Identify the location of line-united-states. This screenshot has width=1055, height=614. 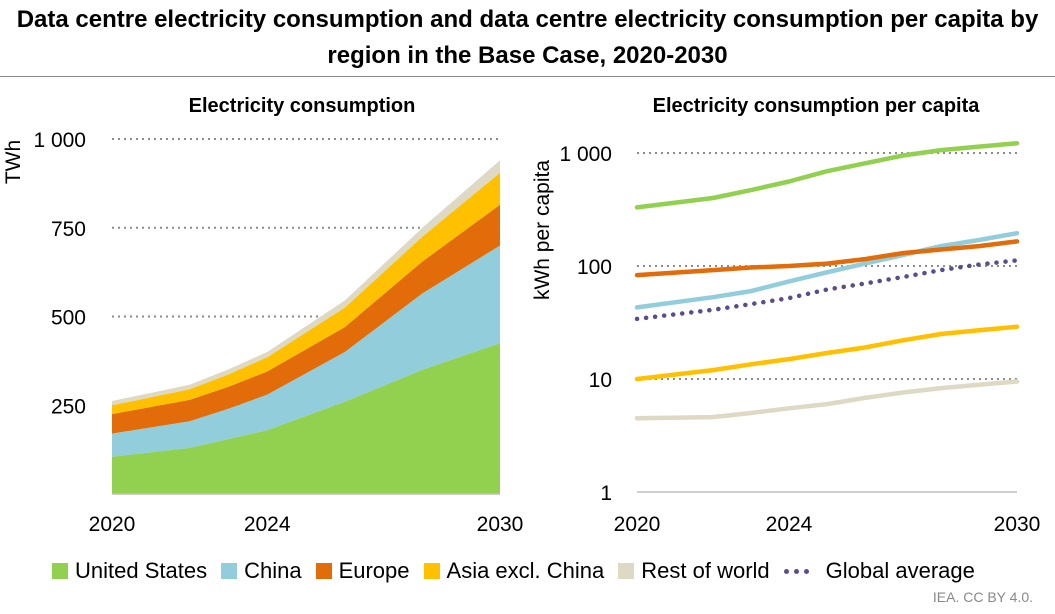
(827, 175).